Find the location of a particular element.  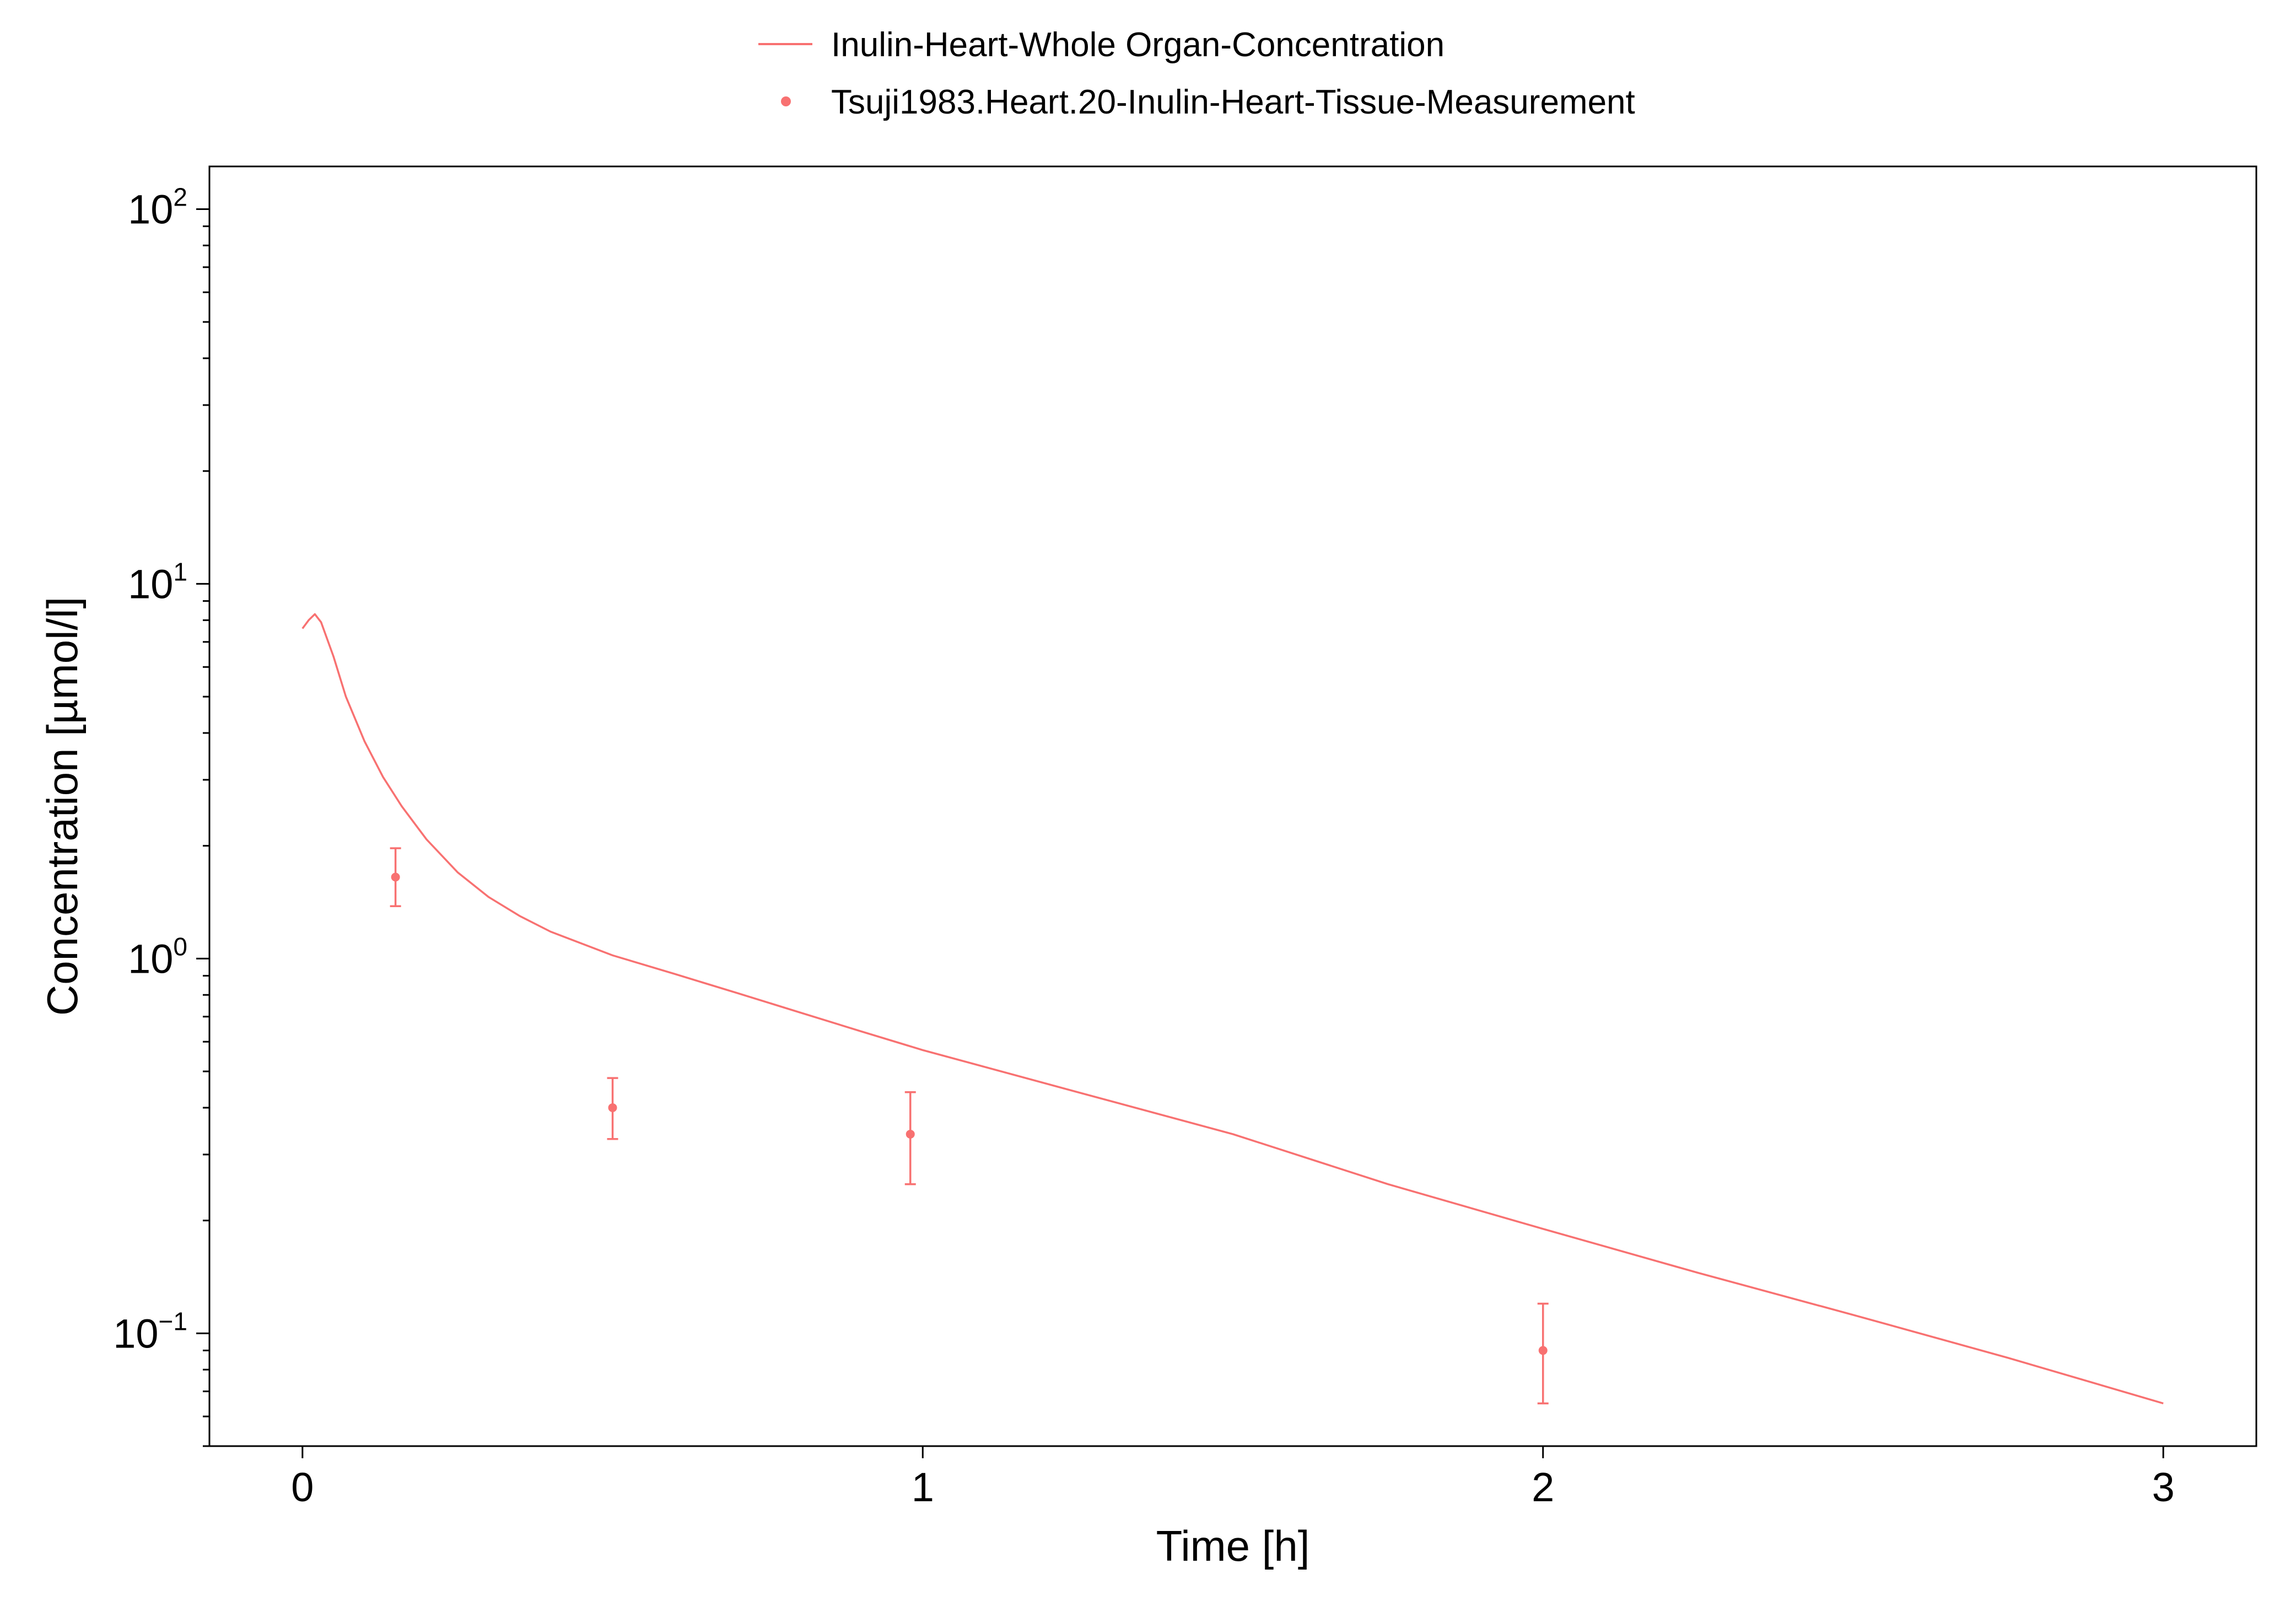

x-tick-label-0: 0 is located at coordinates (302, 1487).